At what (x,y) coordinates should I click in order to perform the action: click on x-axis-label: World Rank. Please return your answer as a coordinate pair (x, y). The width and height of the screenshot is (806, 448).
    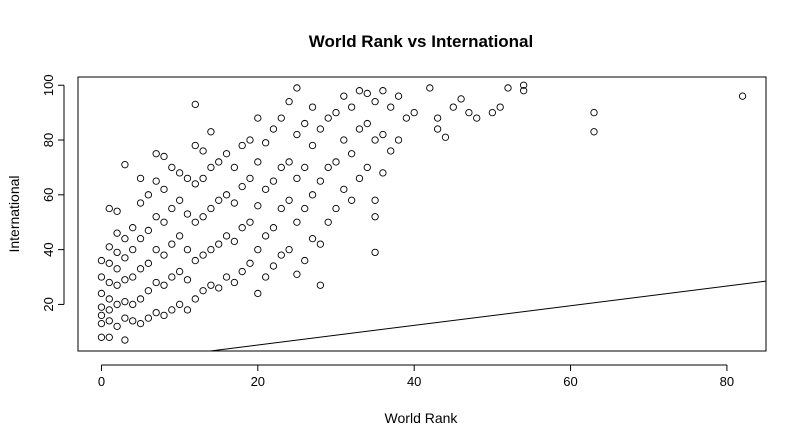
    Looking at the image, I should click on (422, 418).